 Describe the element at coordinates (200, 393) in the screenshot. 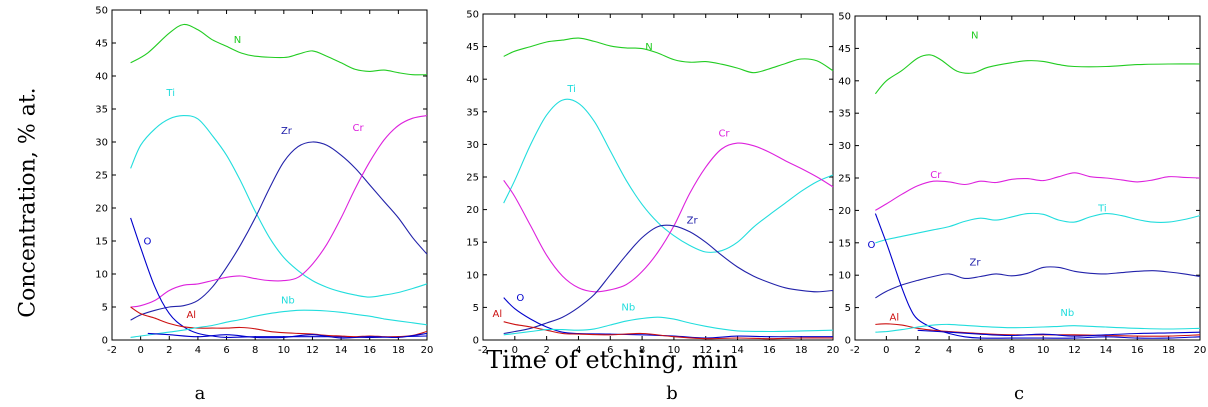

I see `panel-label-a: a` at that location.